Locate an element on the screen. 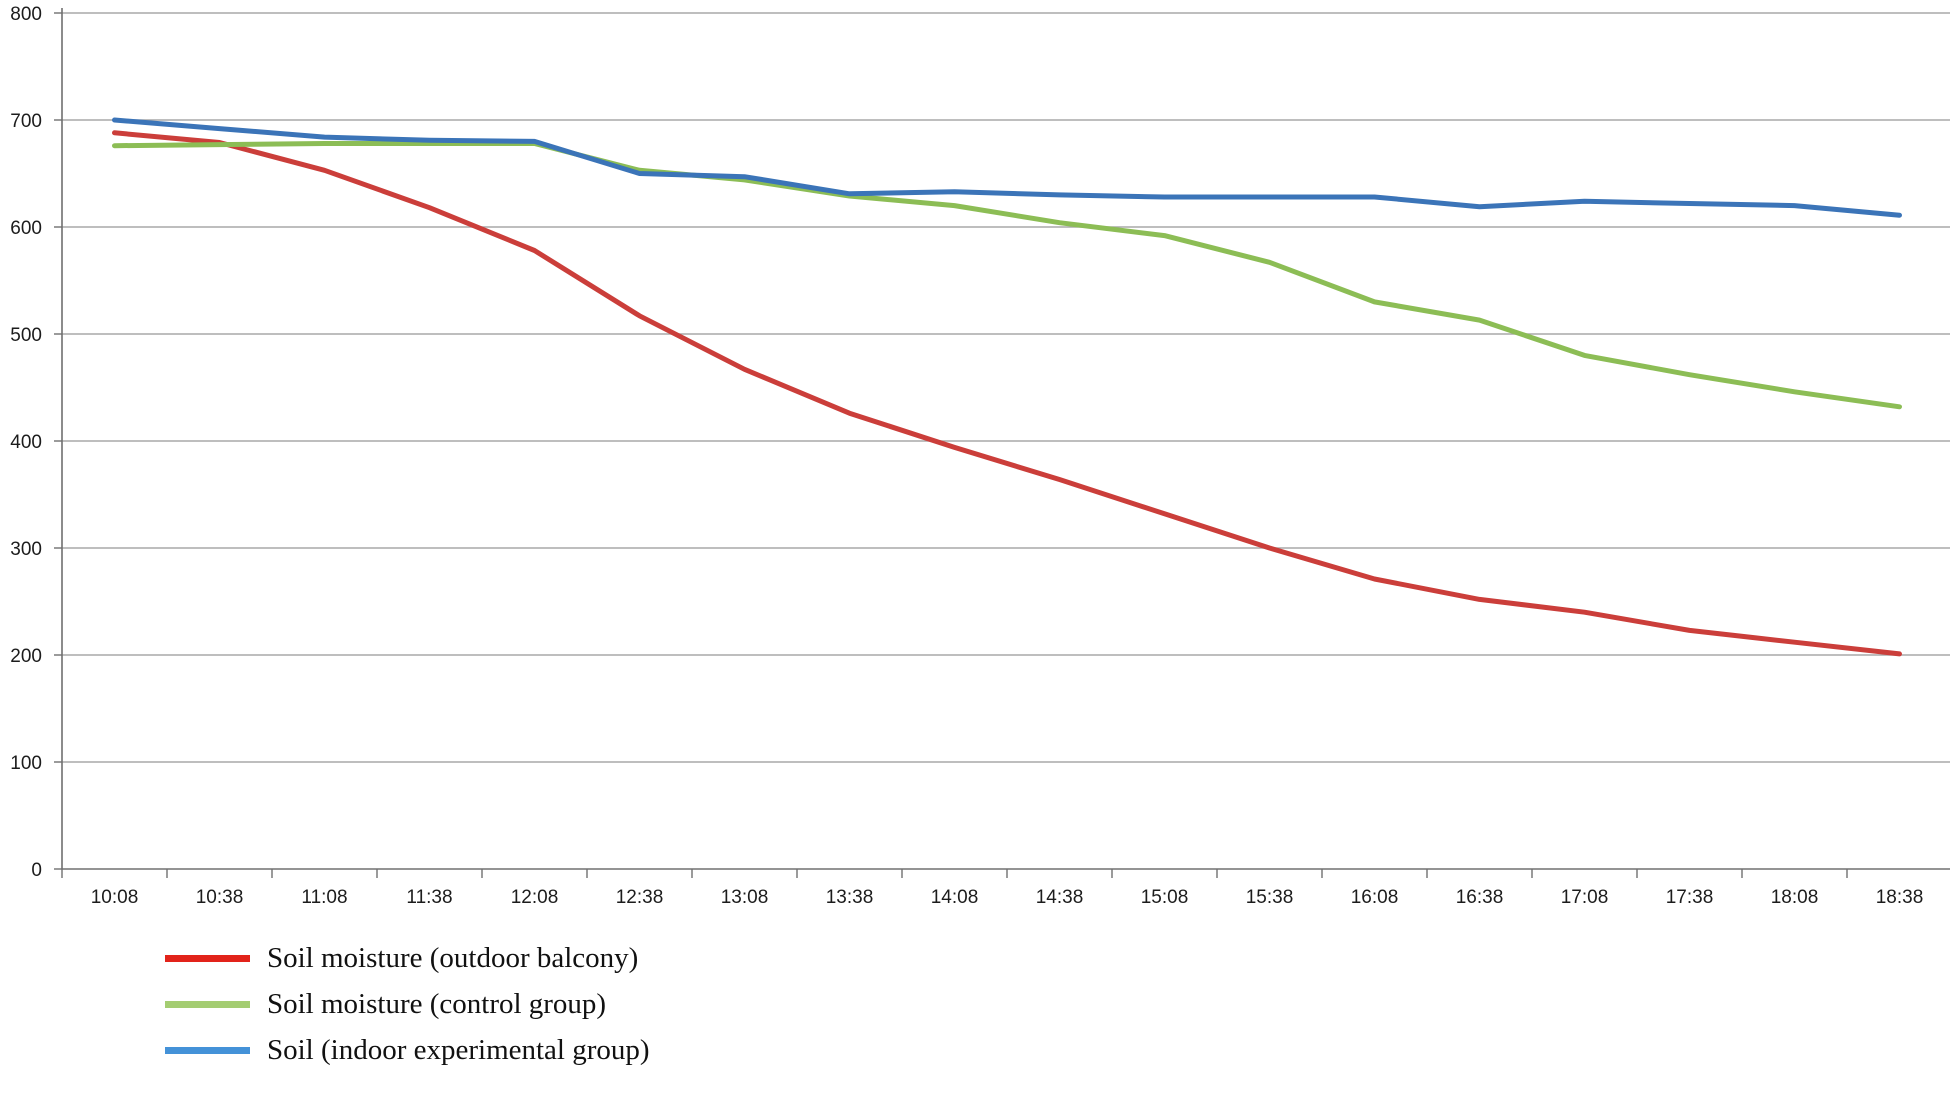  y-axis-tick-label: 500 is located at coordinates (26, 335).